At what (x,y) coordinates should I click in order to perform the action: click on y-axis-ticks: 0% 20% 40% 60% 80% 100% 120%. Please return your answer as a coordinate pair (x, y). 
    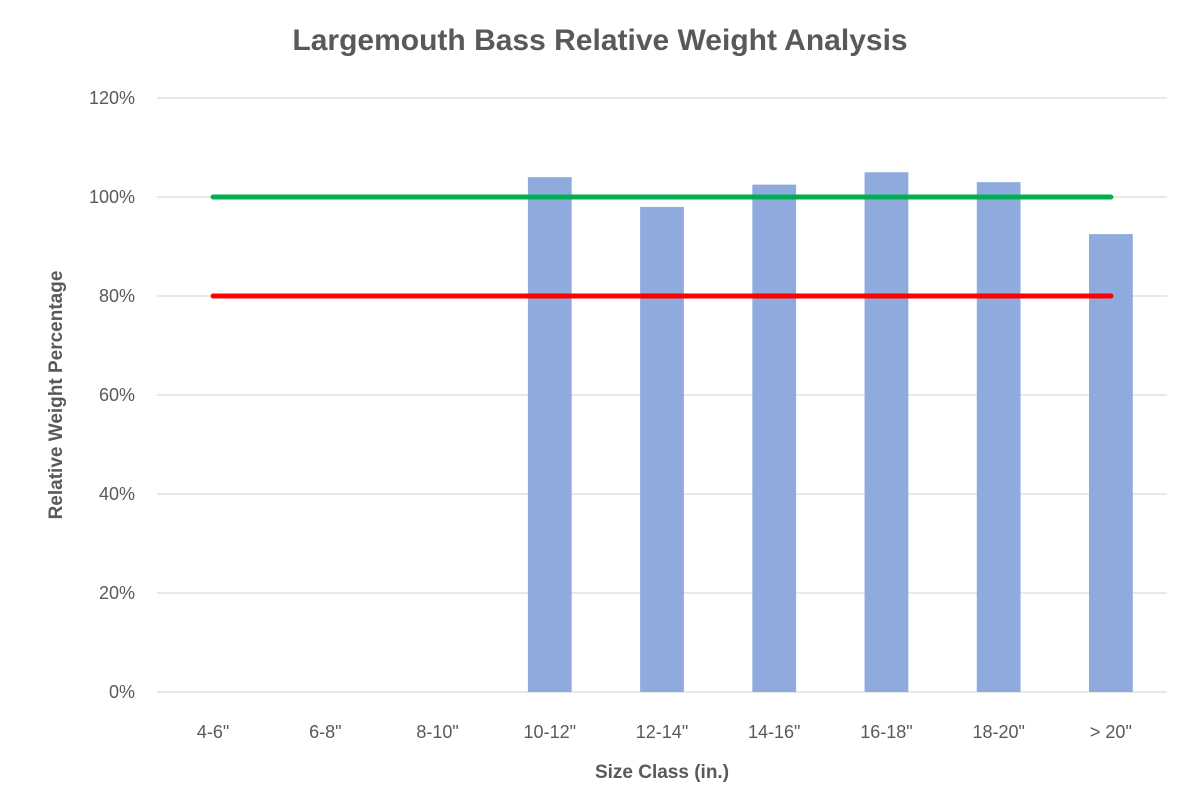
    Looking at the image, I should click on (112, 395).